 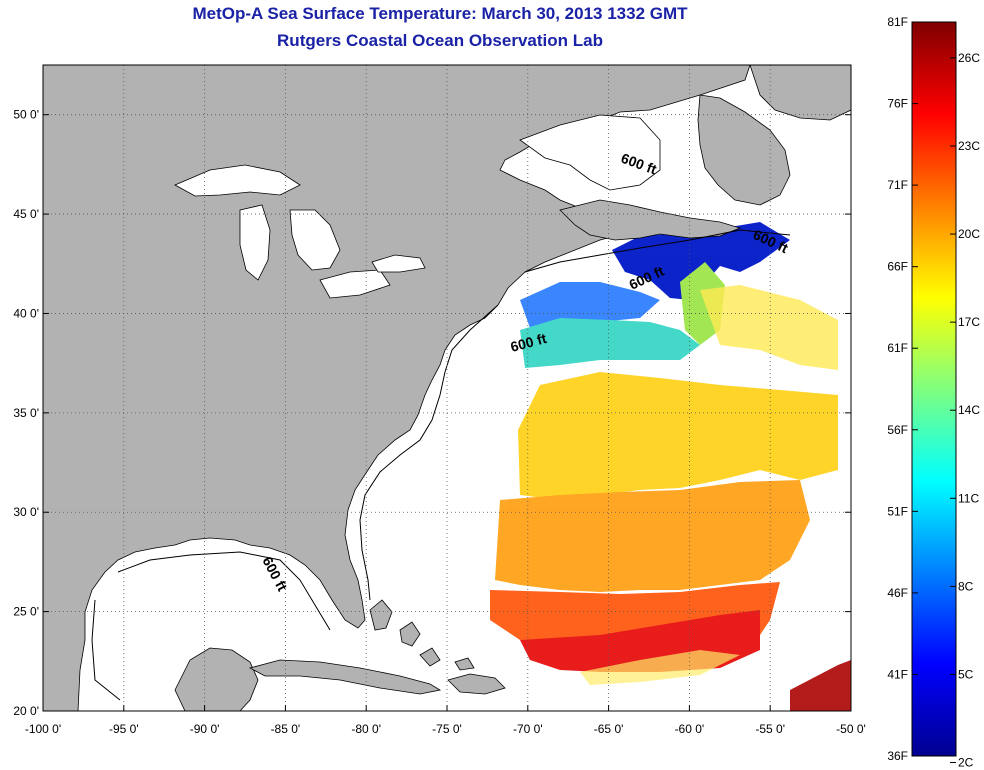 What do you see at coordinates (897, 593) in the screenshot?
I see `colorbar-f-label: 46F` at bounding box center [897, 593].